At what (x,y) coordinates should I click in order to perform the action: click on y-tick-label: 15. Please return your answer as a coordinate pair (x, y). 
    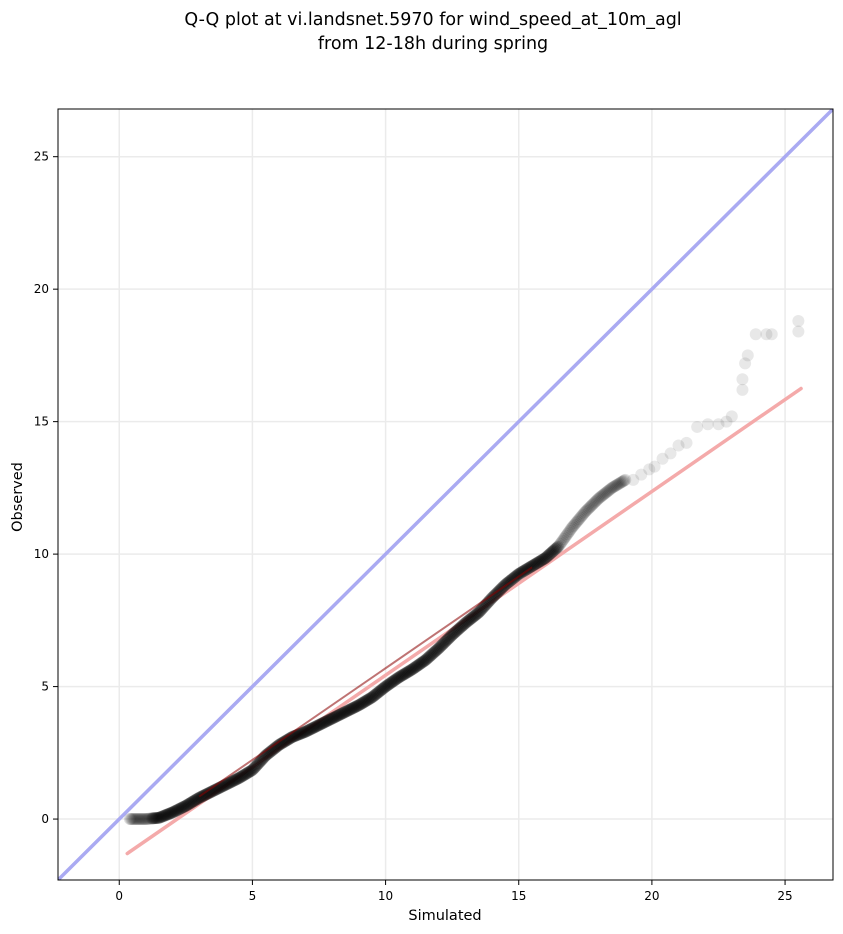
    Looking at the image, I should click on (41, 422).